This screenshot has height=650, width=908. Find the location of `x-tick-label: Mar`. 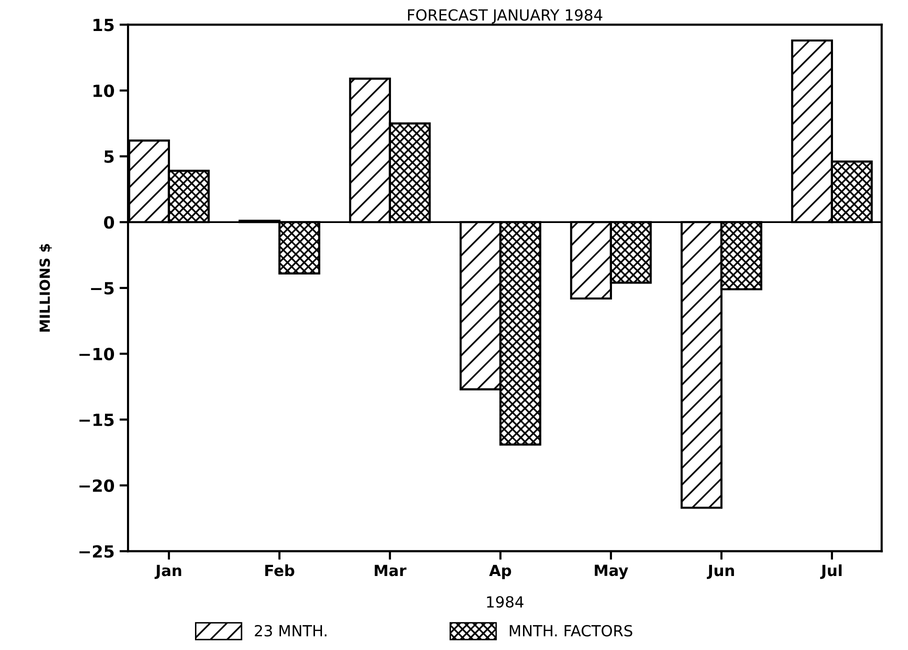

x-tick-label: Mar is located at coordinates (390, 570).